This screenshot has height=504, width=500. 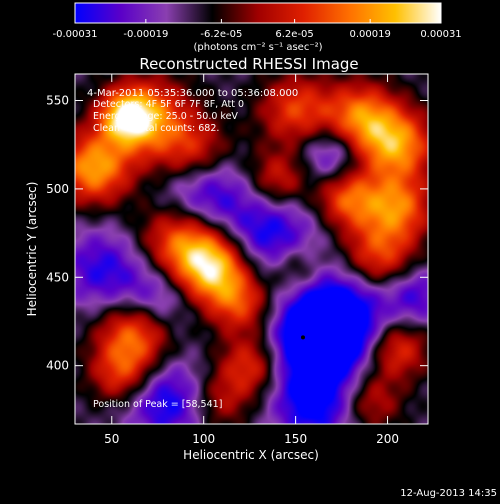 I want to click on peak-marker, so click(x=302, y=337).